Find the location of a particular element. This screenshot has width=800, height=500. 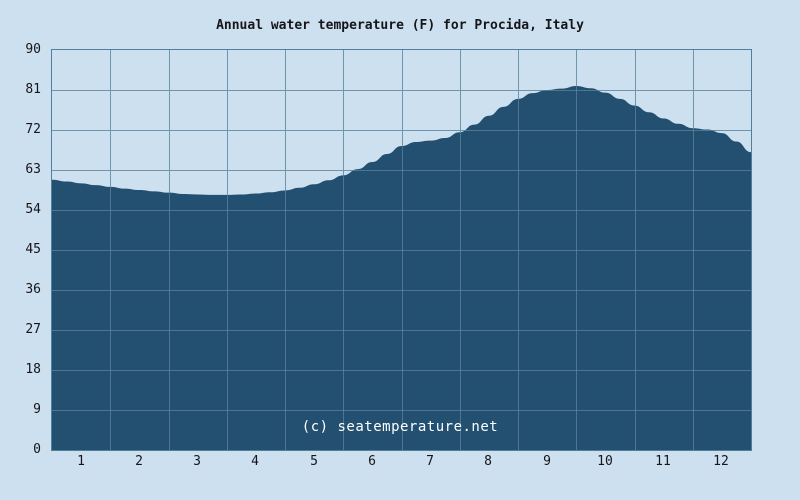

x-tick-label: 6 is located at coordinates (372, 461).